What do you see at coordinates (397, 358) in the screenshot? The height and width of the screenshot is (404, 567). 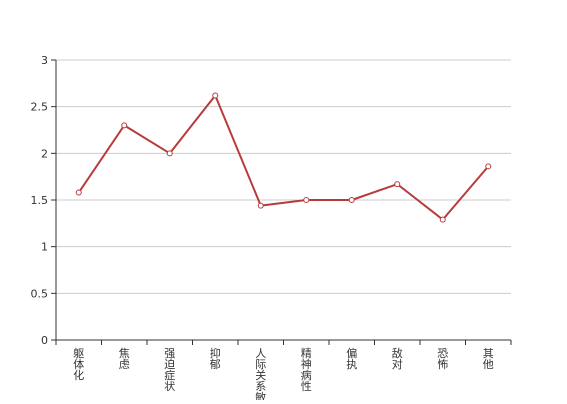 I see `x-tick-label: 敌对` at bounding box center [397, 358].